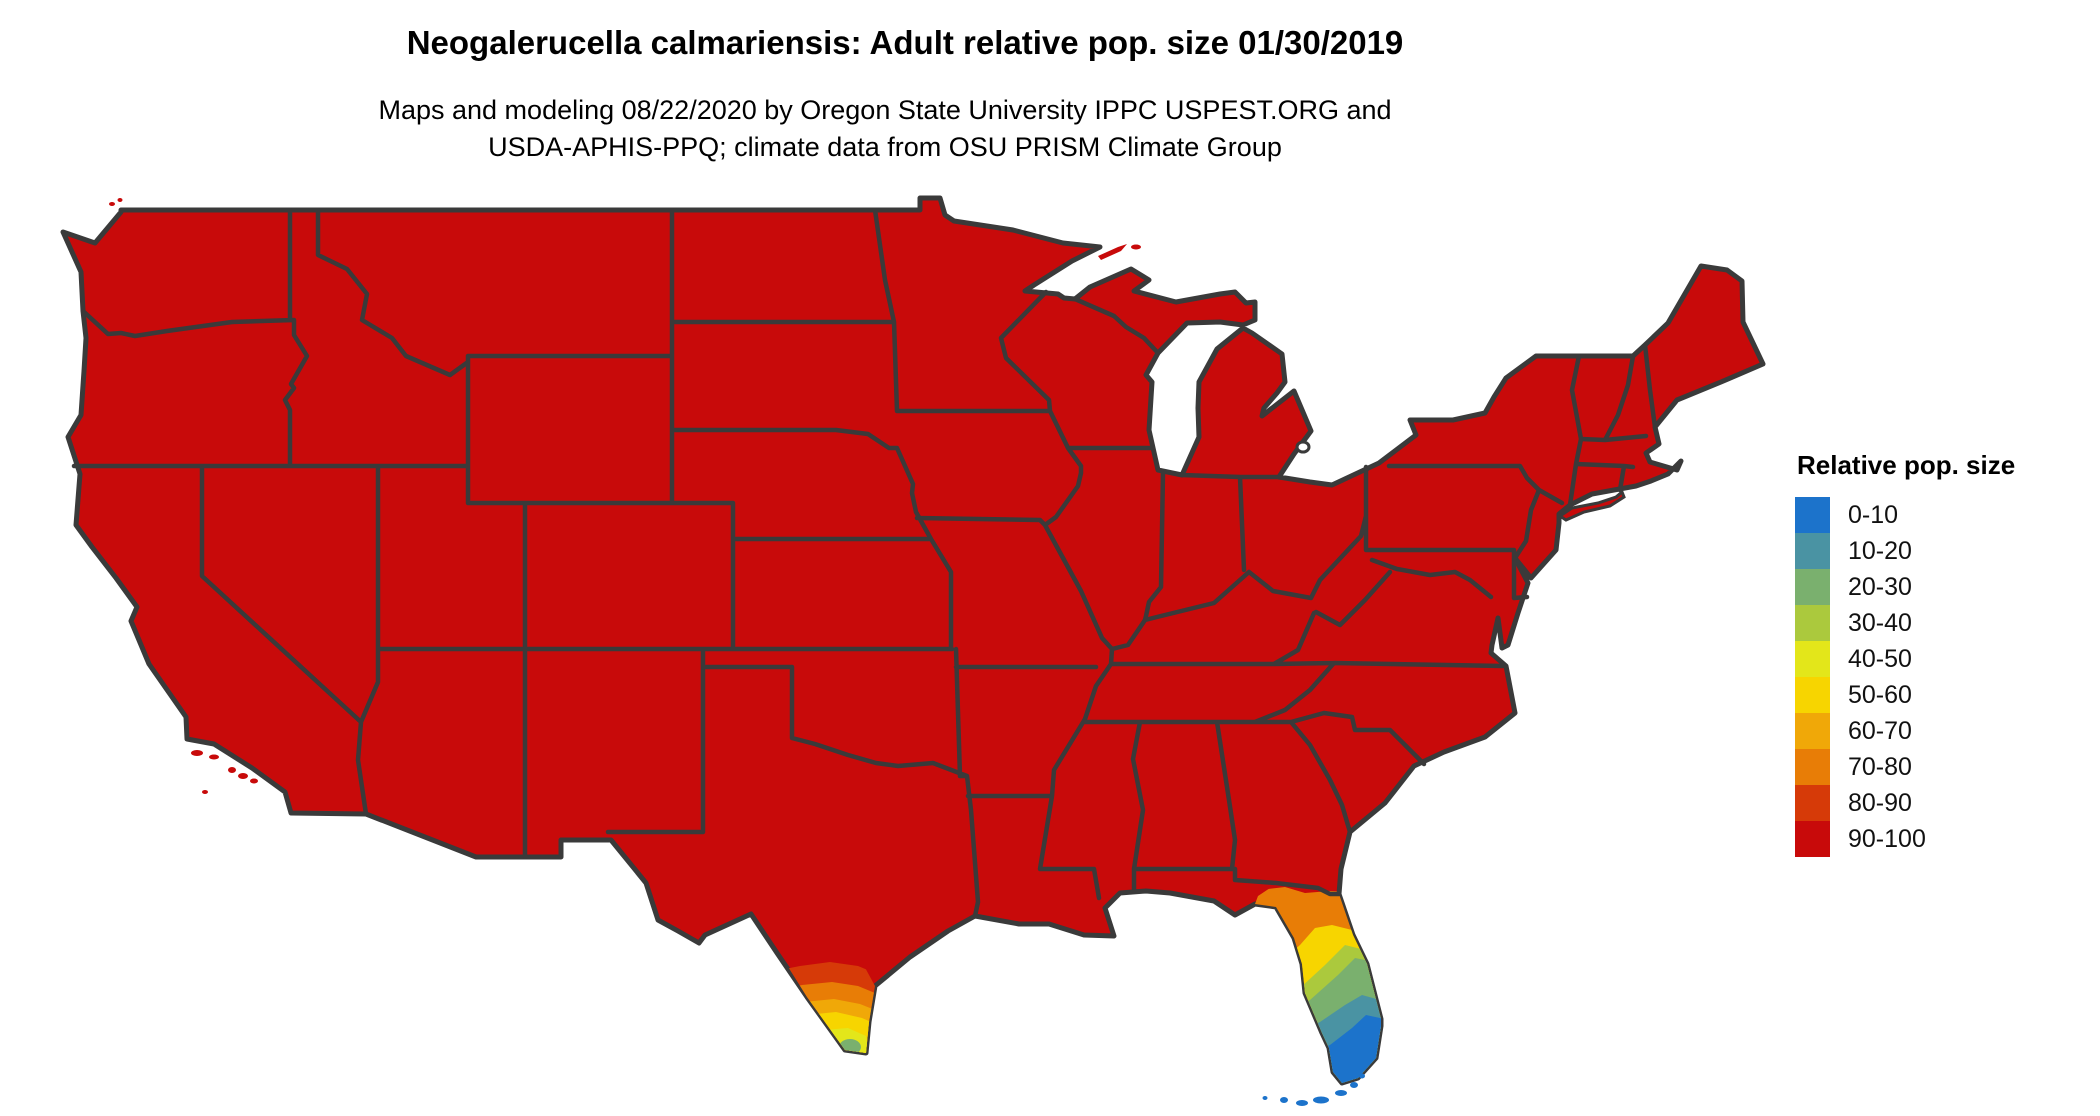 This screenshot has height=1116, width=2100. Describe the element at coordinates (1945, 587) in the screenshot. I see `legend-item: 20-30` at that location.